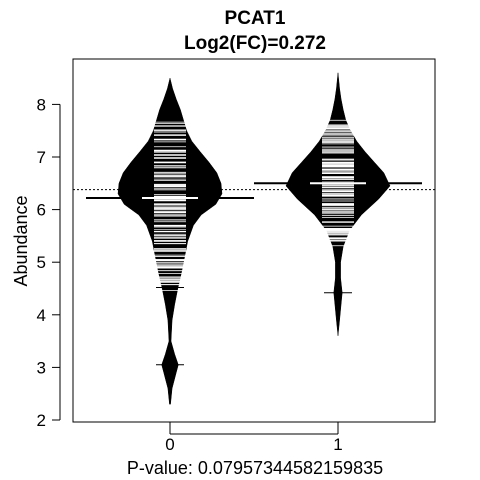  I want to click on y-tick-label: 3, so click(41, 367).